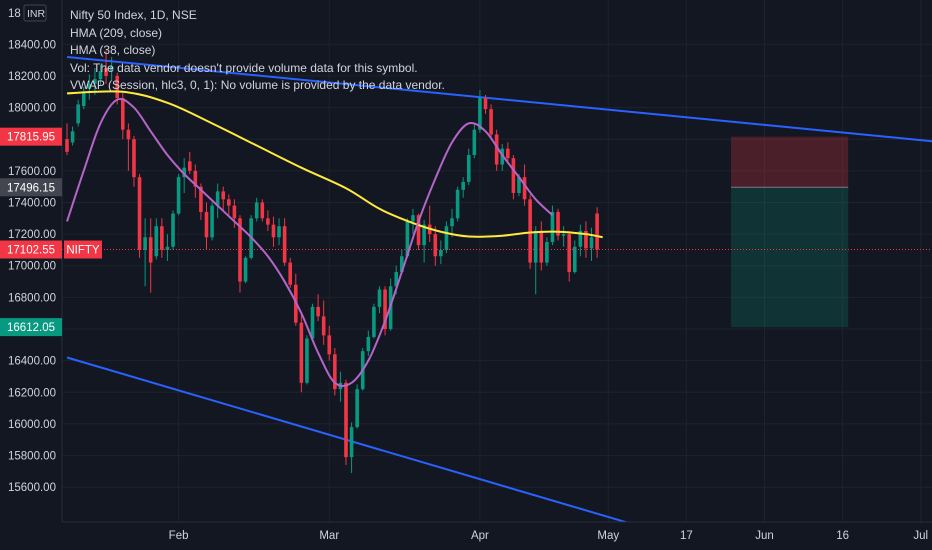  What do you see at coordinates (764, 536) in the screenshot?
I see `time-tick-label: Jun` at bounding box center [764, 536].